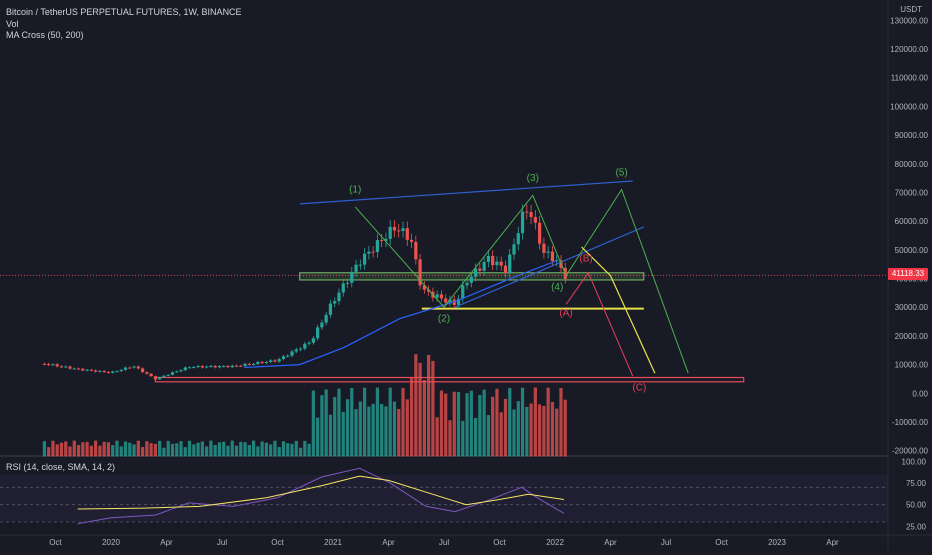  What do you see at coordinates (549, 267) in the screenshot?
I see `lower-channel-line` at bounding box center [549, 267].